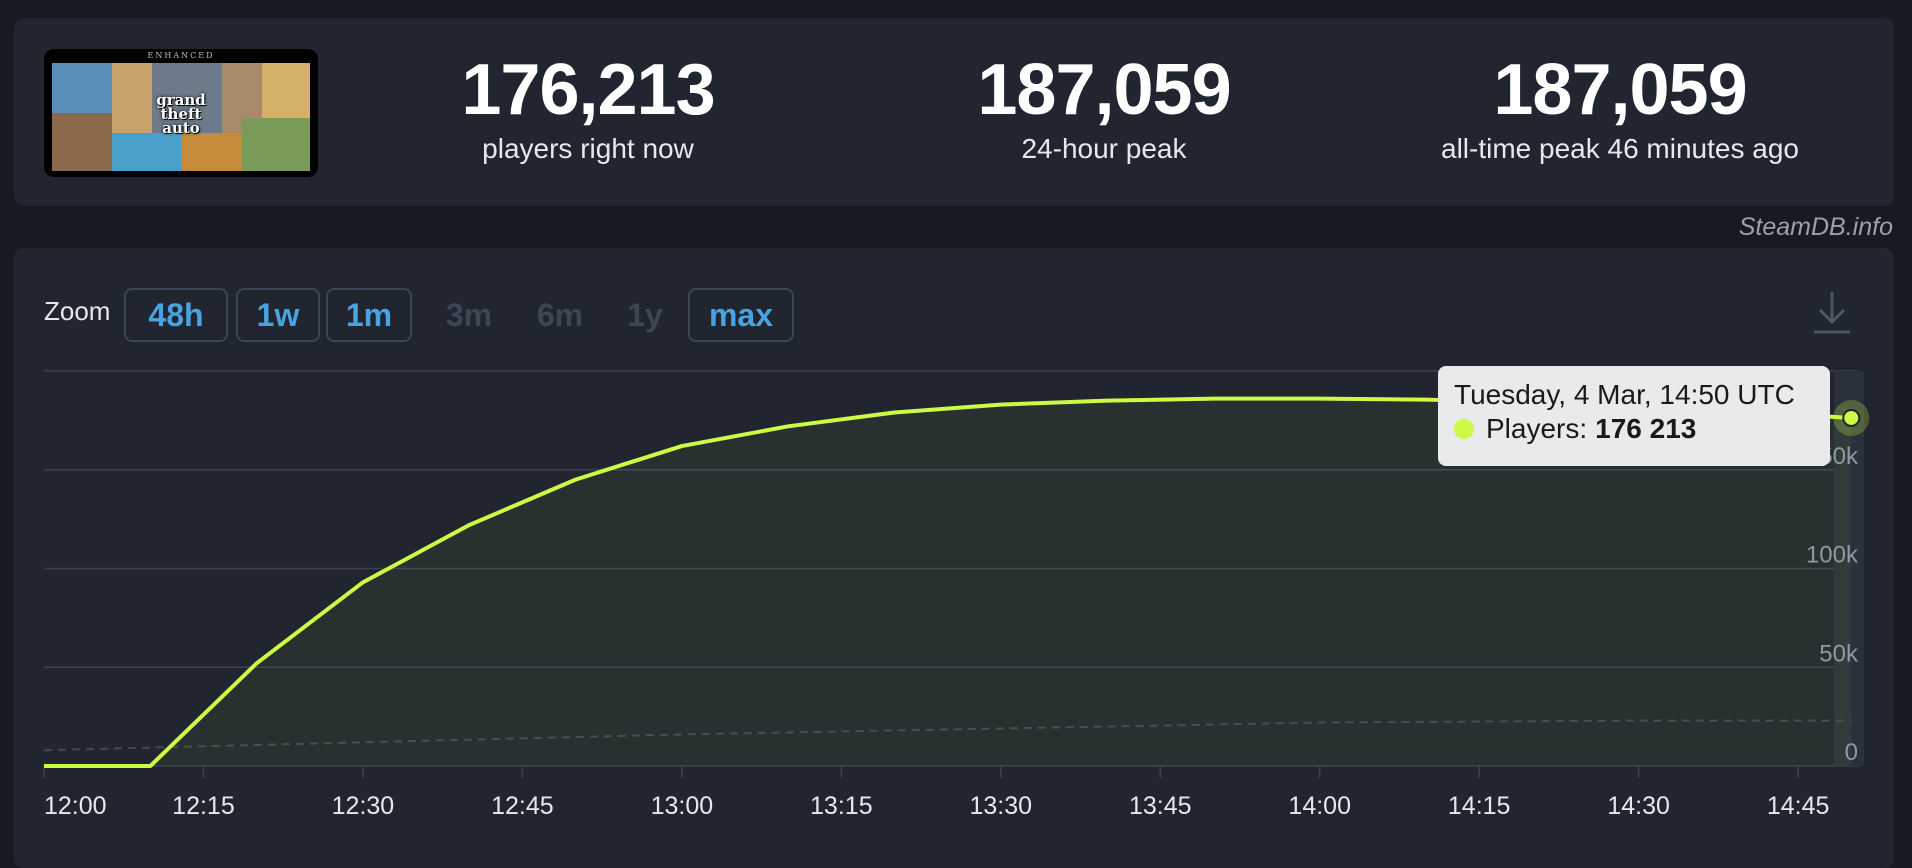 This screenshot has width=1912, height=868. What do you see at coordinates (363, 806) in the screenshot?
I see `x-tick-label: 12:30` at bounding box center [363, 806].